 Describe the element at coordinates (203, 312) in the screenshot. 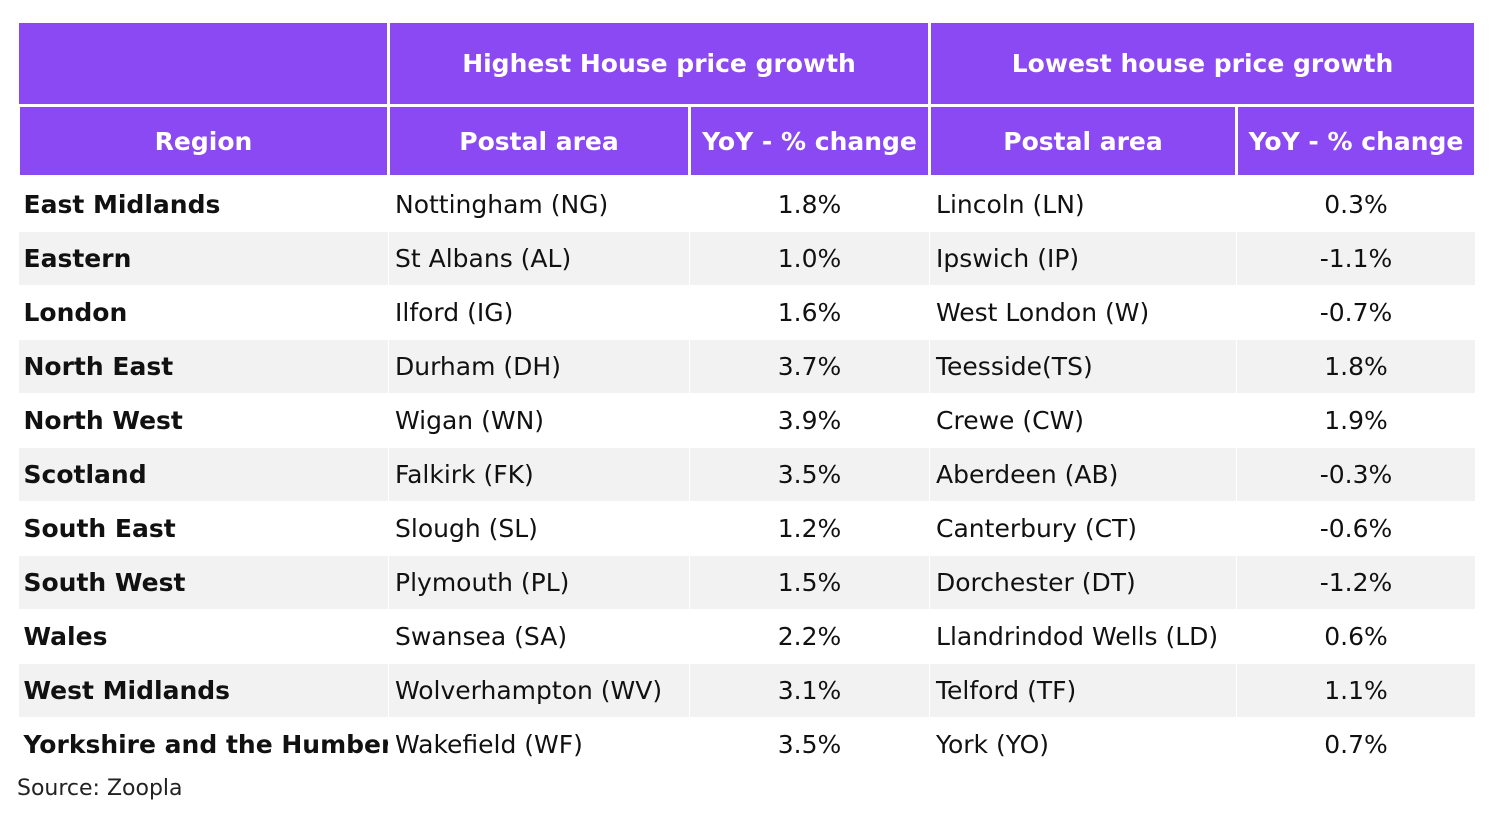

I see `region-cell: London` at that location.